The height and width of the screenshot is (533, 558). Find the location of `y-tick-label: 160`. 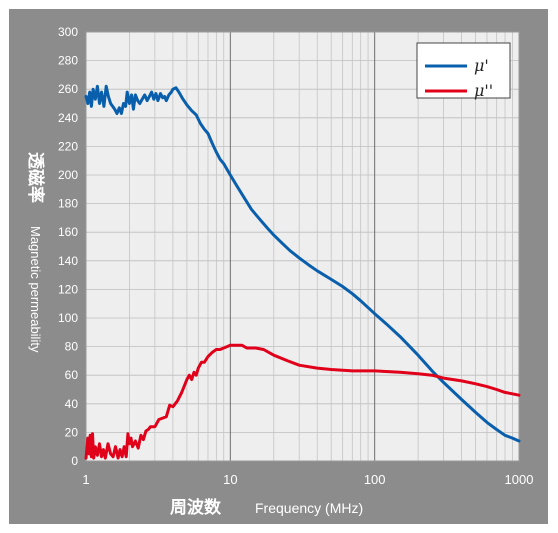

y-tick-label: 160 is located at coordinates (68, 232).